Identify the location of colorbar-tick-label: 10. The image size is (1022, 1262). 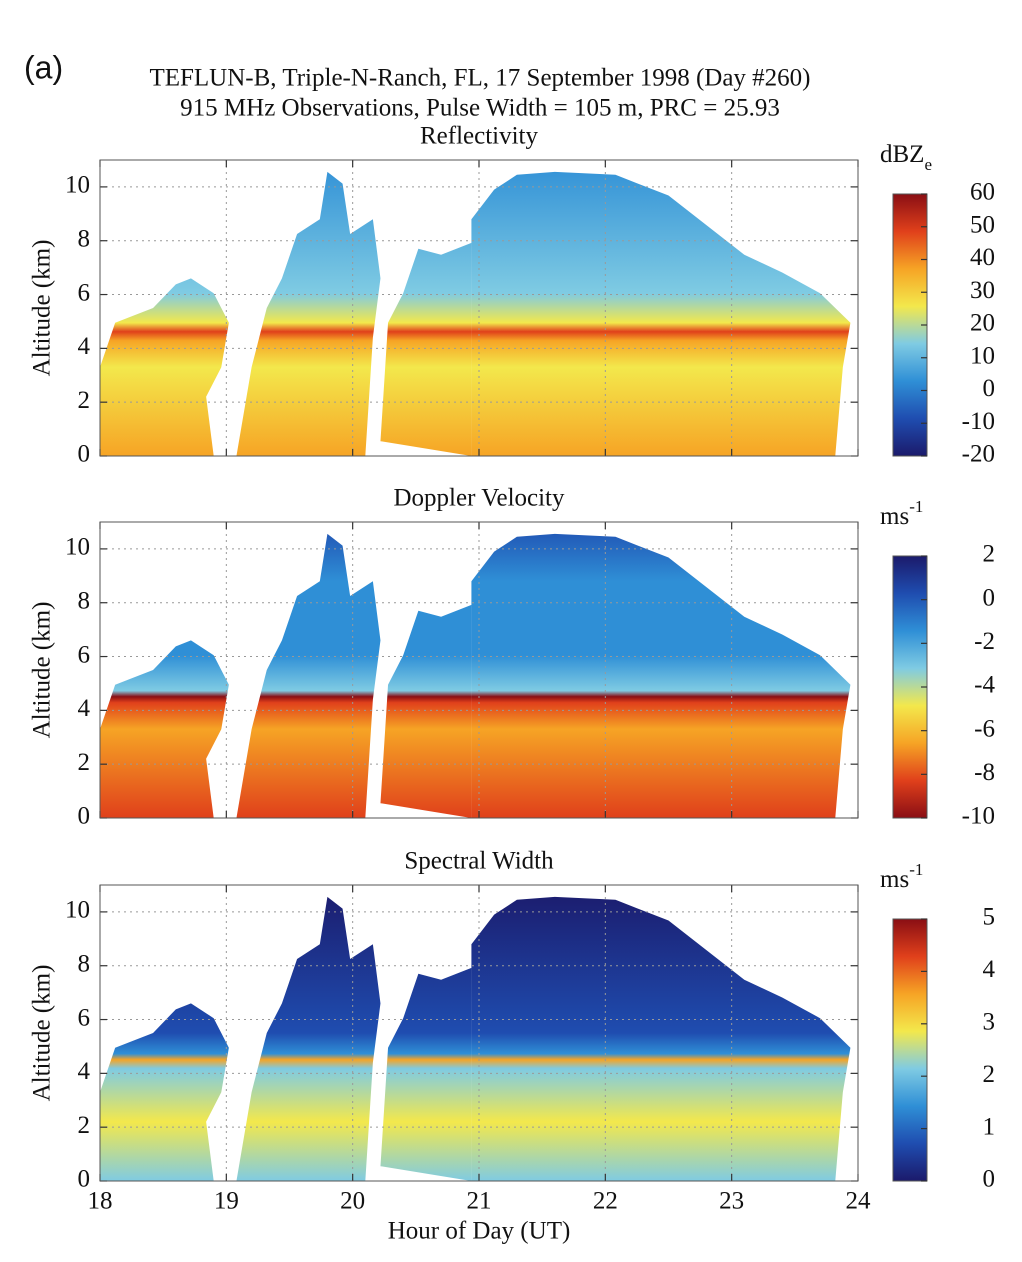
(982, 355).